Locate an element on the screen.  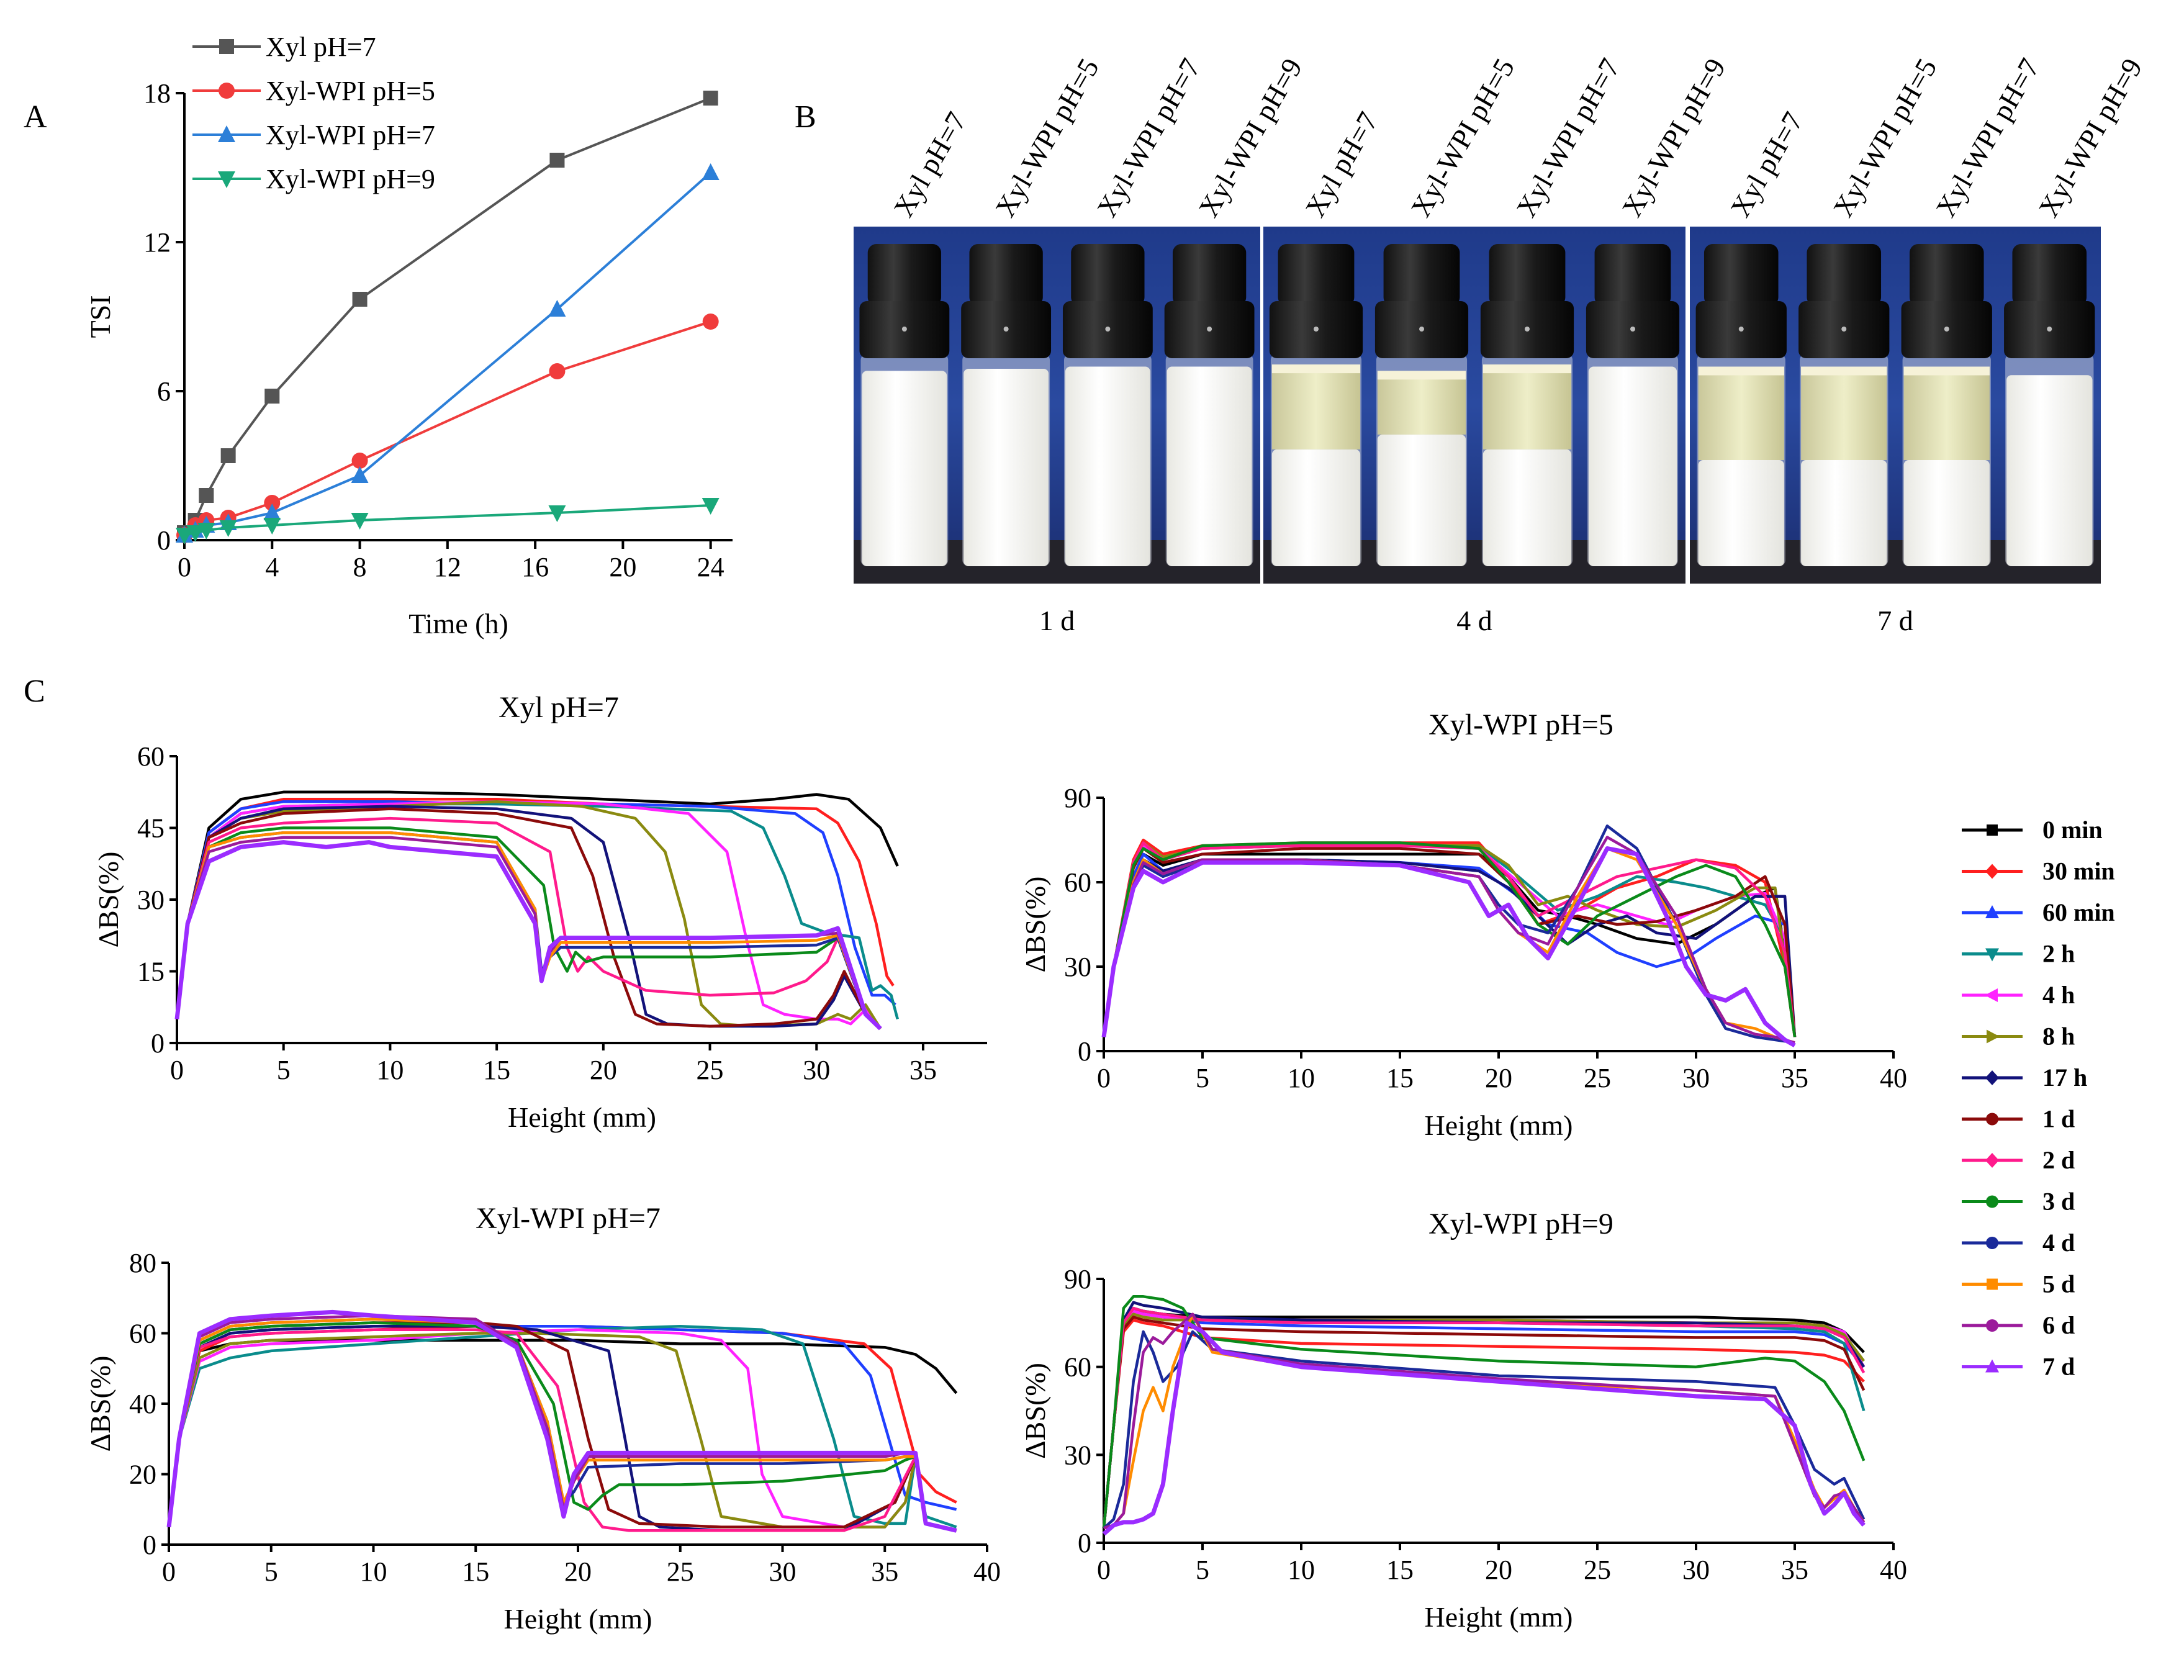
legend-label: 2 d is located at coordinates (2058, 1160).